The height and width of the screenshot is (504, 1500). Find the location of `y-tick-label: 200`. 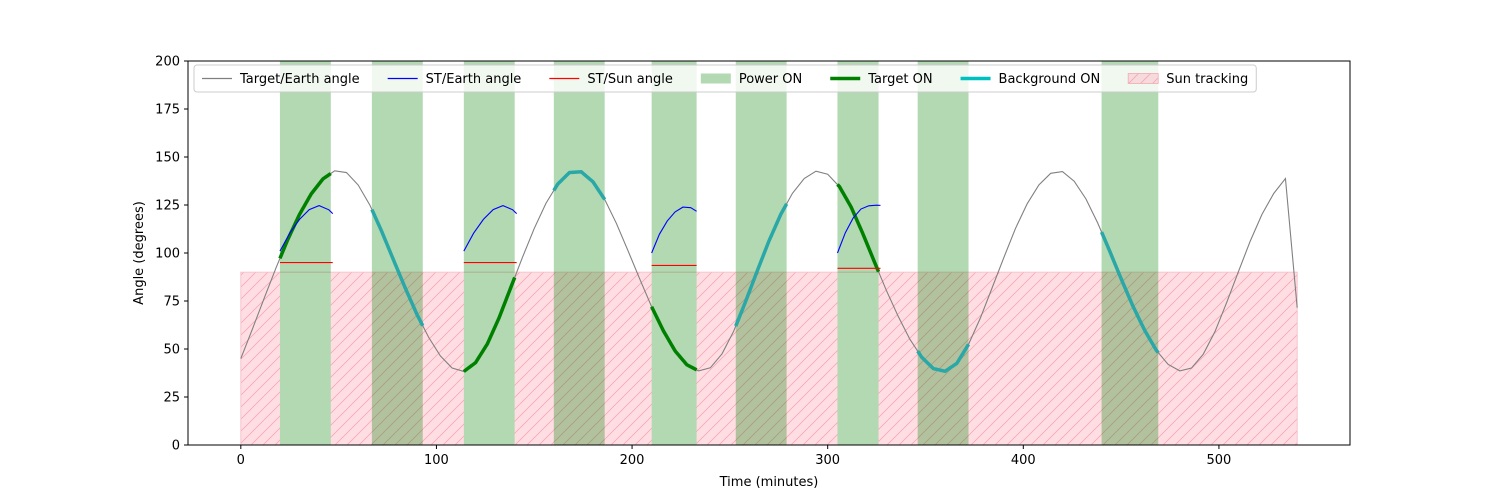

y-tick-label: 200 is located at coordinates (167, 62).